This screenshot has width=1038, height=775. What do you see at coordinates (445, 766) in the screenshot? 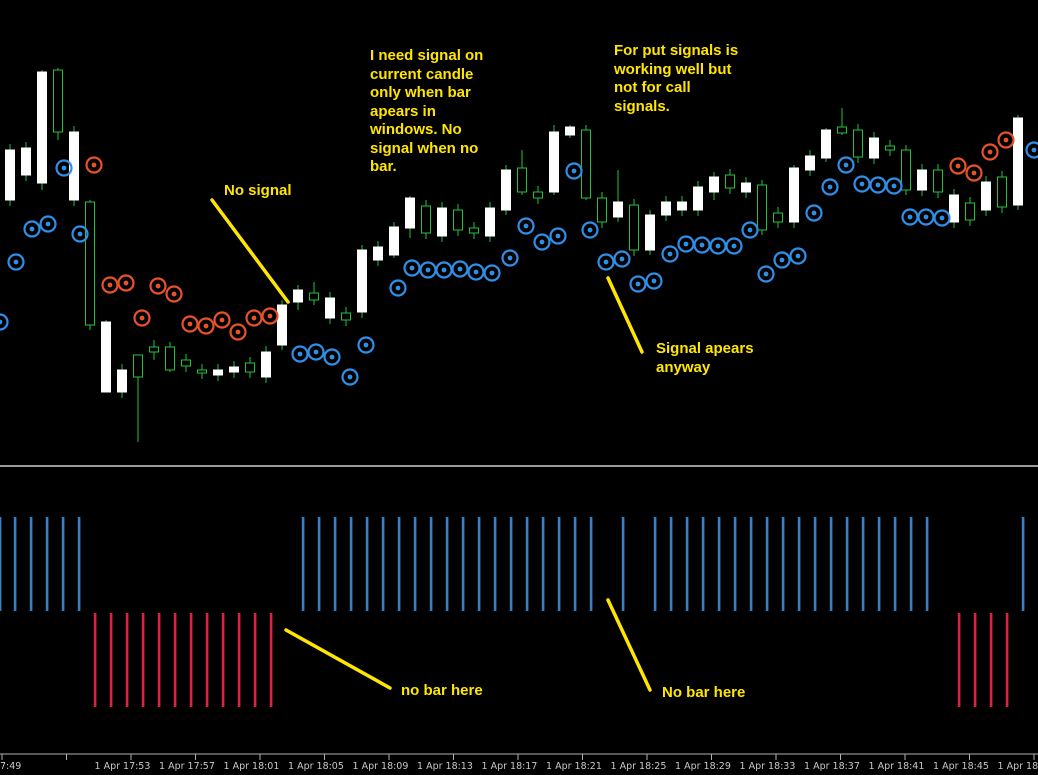
I see `x-tick-label: 1 Apr 18:13` at bounding box center [445, 766].